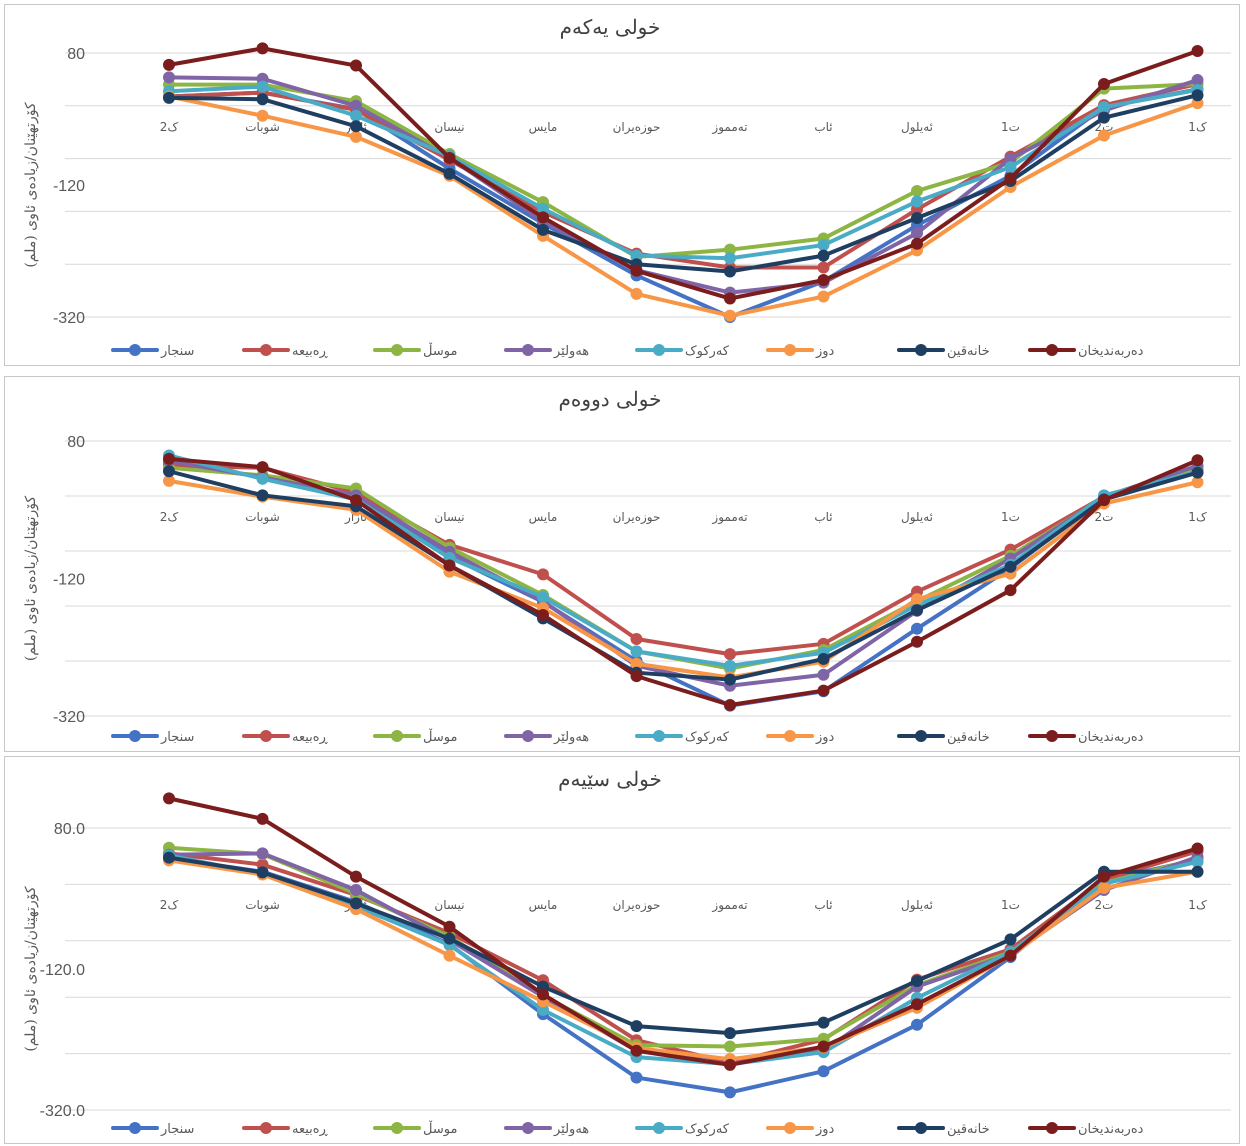 The height and width of the screenshot is (1146, 1246). Describe the element at coordinates (31, 185) in the screenshot. I see `y-axis-label: کۆرتهێنان/زیادەی ئاوی (ملم)` at that location.